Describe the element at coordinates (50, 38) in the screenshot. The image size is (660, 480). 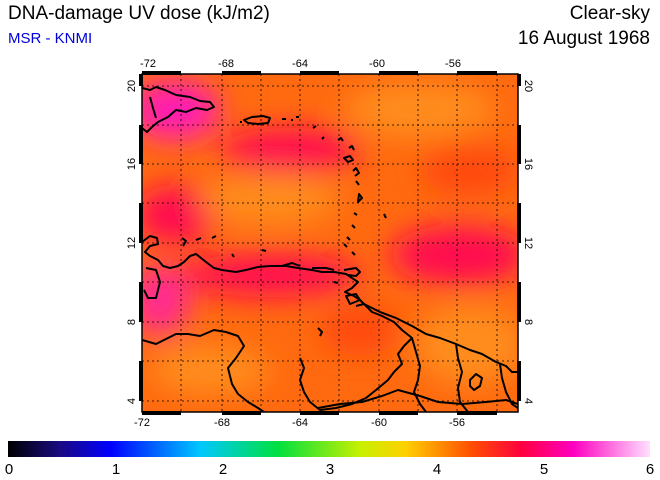
I see `map-source: MSR - KNMI` at that location.